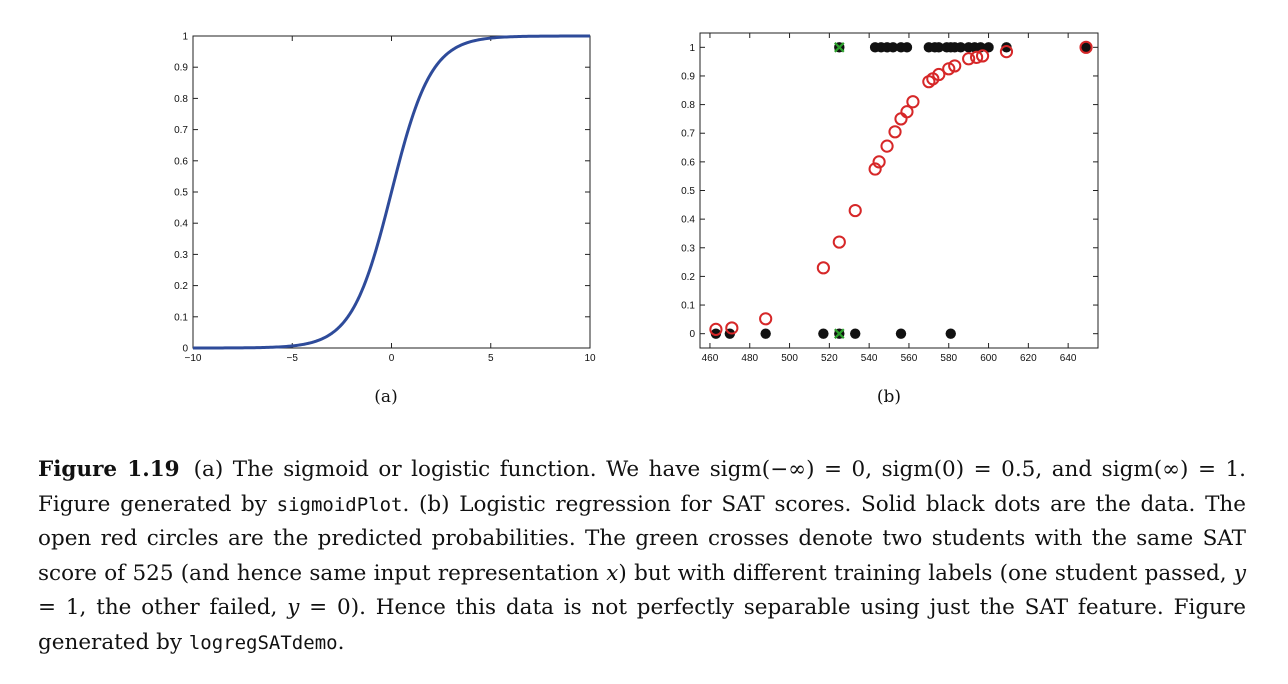 This screenshot has height=684, width=1288. What do you see at coordinates (341, 642) in the screenshot?
I see `caption-text-6: .` at bounding box center [341, 642].